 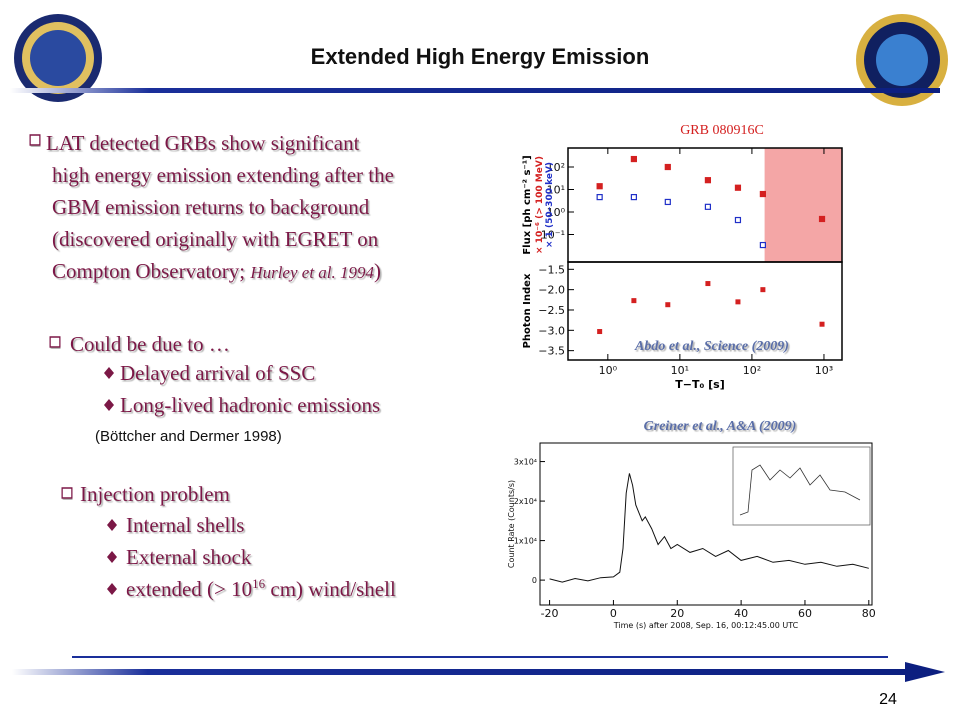 I want to click on y-axis-label: Count Rate (Counts/s), so click(x=511, y=524).